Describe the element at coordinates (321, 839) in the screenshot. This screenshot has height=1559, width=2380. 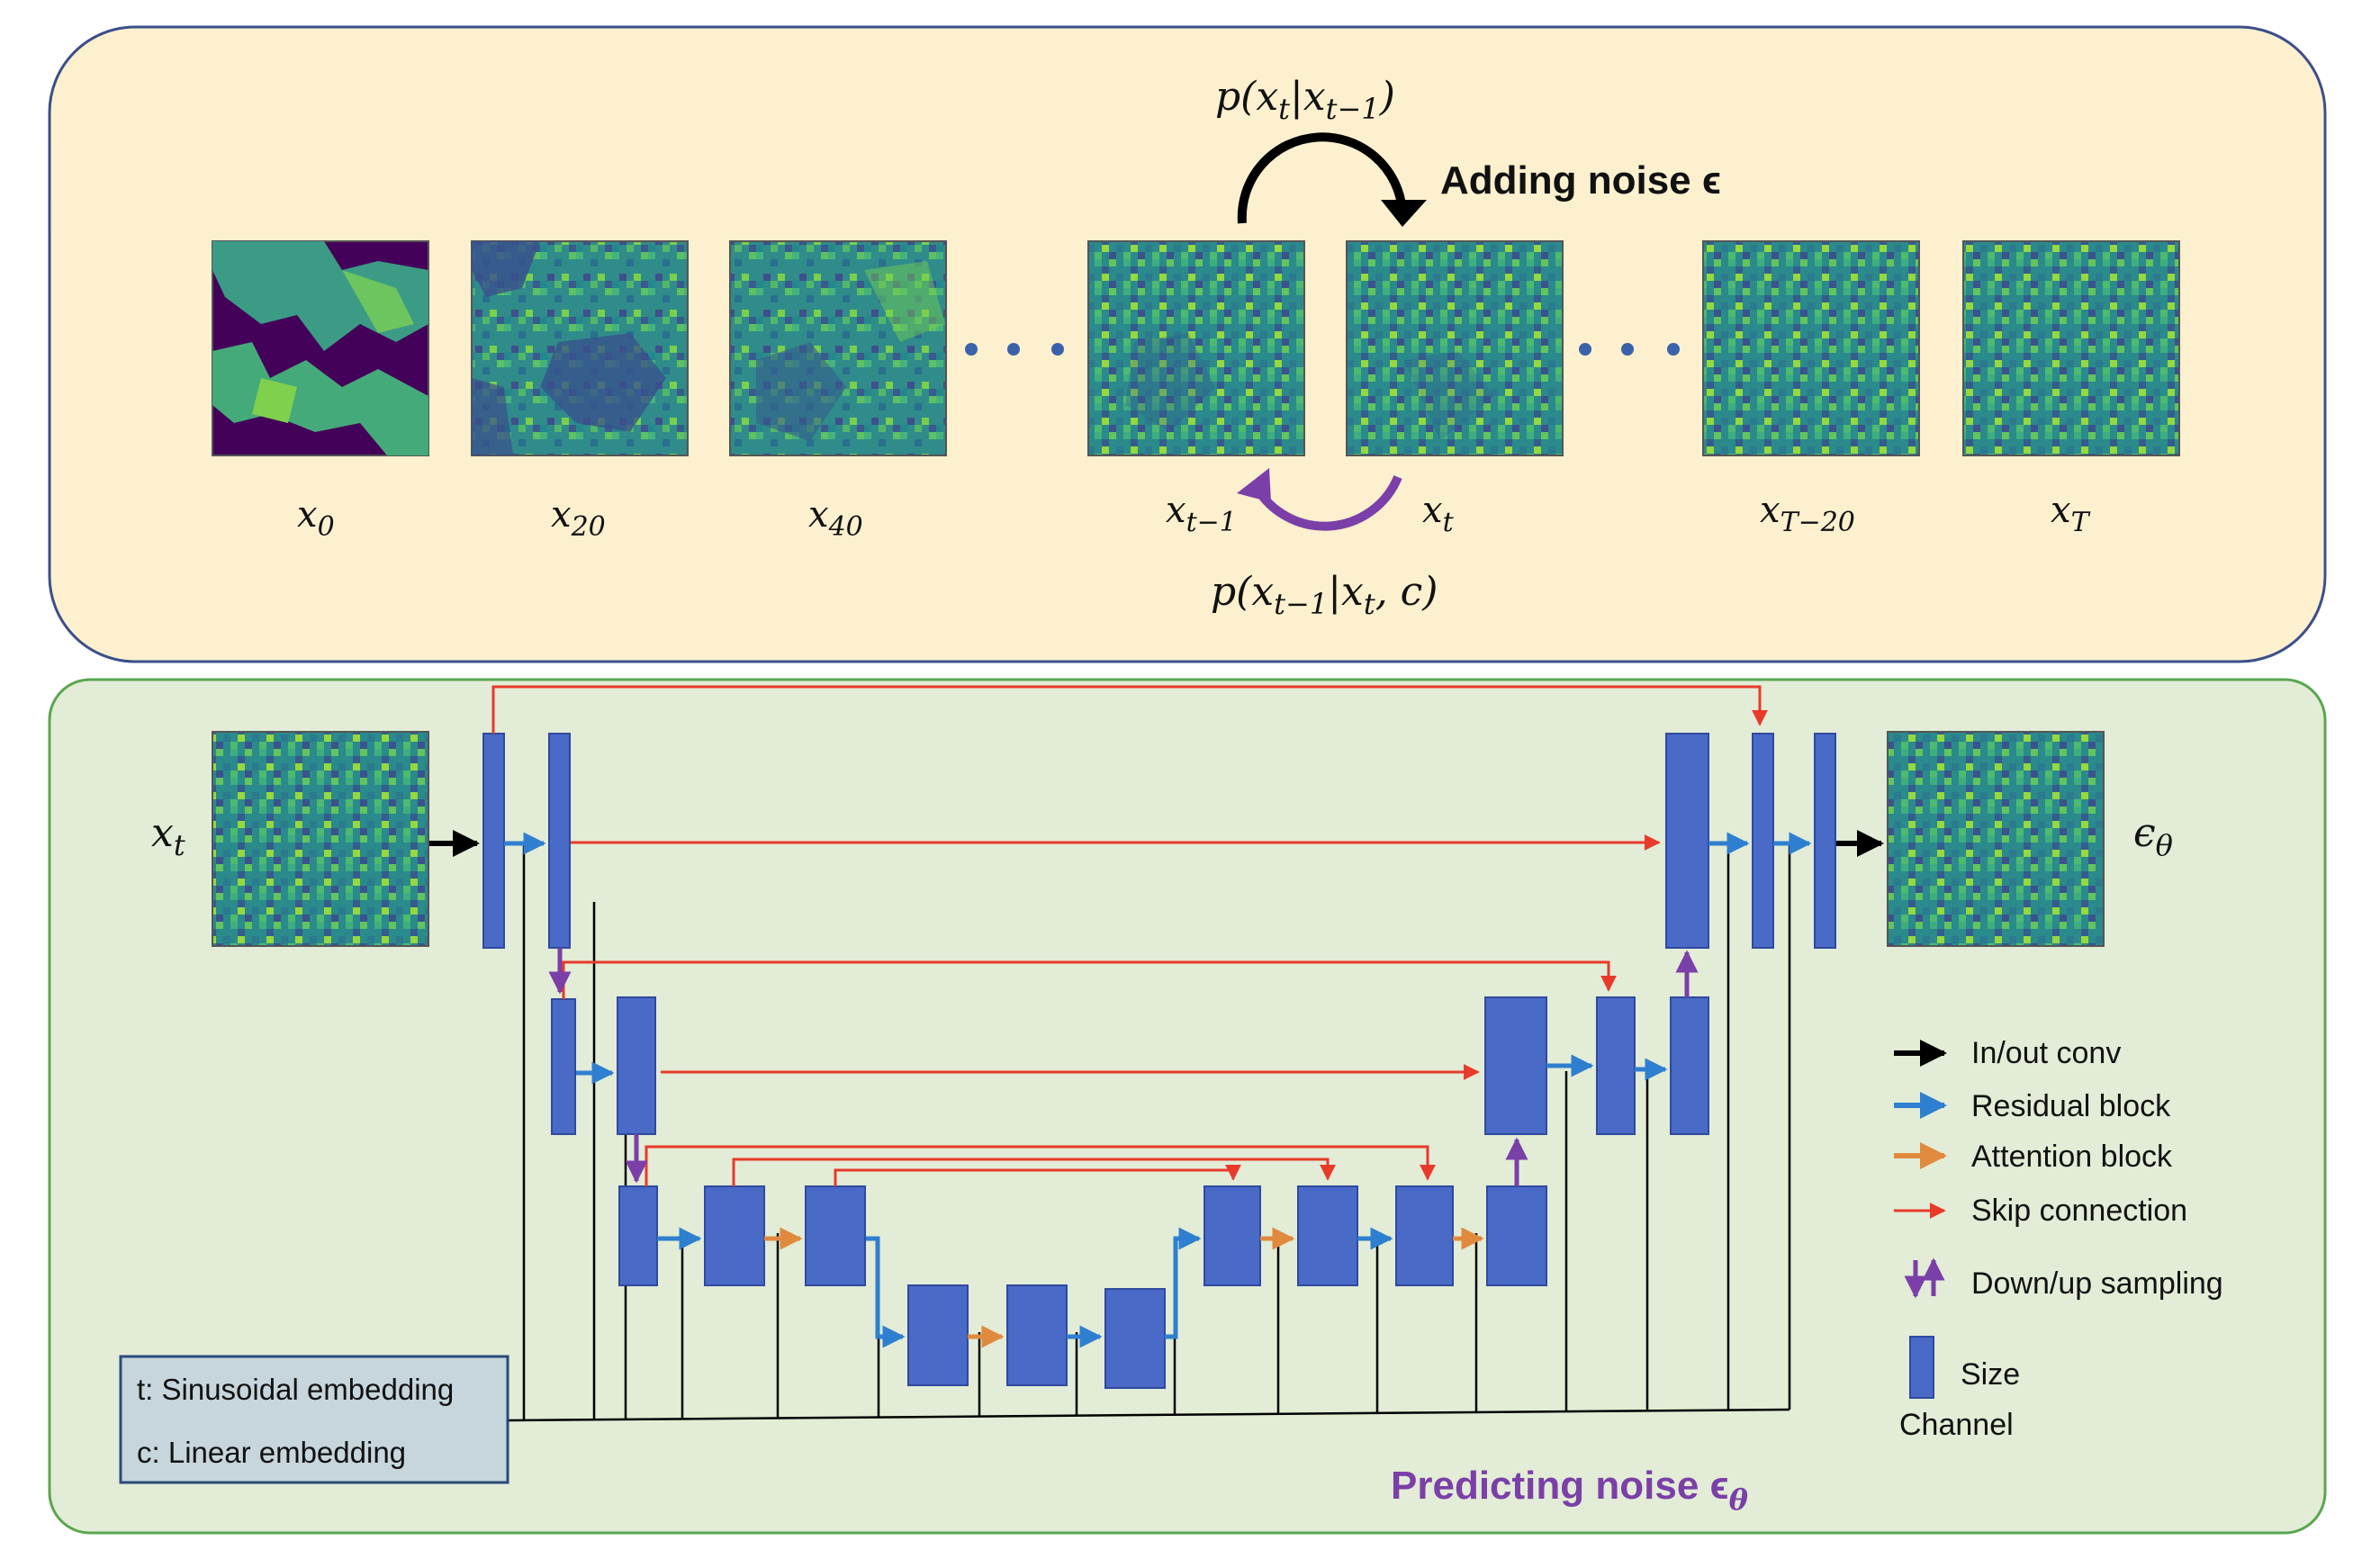
I see `unet-input-image` at that location.